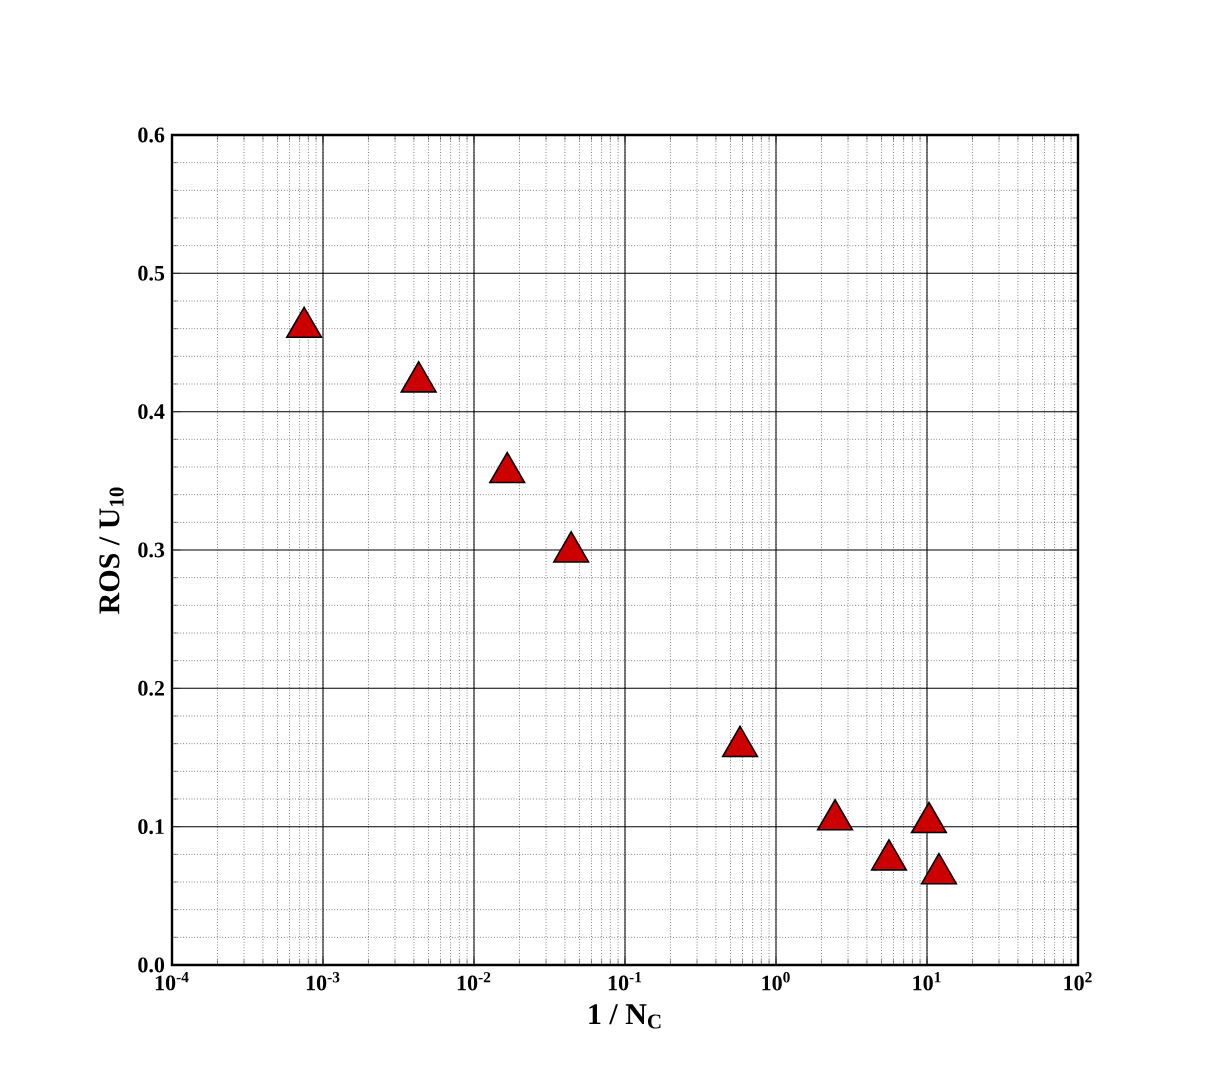  Describe the element at coordinates (474, 981) in the screenshot. I see `x-tick-label: 10$^{-2}$` at that location.